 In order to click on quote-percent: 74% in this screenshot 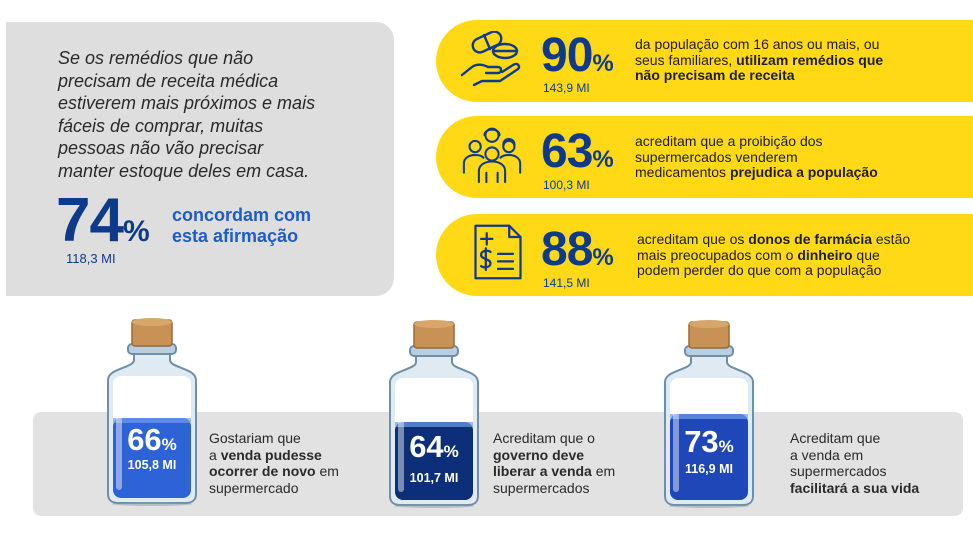, I will do `click(103, 226)`.